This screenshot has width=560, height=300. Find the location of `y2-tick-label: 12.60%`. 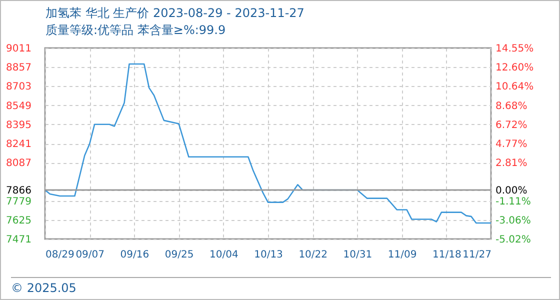

y2-tick-label: 12.60% is located at coordinates (515, 68).